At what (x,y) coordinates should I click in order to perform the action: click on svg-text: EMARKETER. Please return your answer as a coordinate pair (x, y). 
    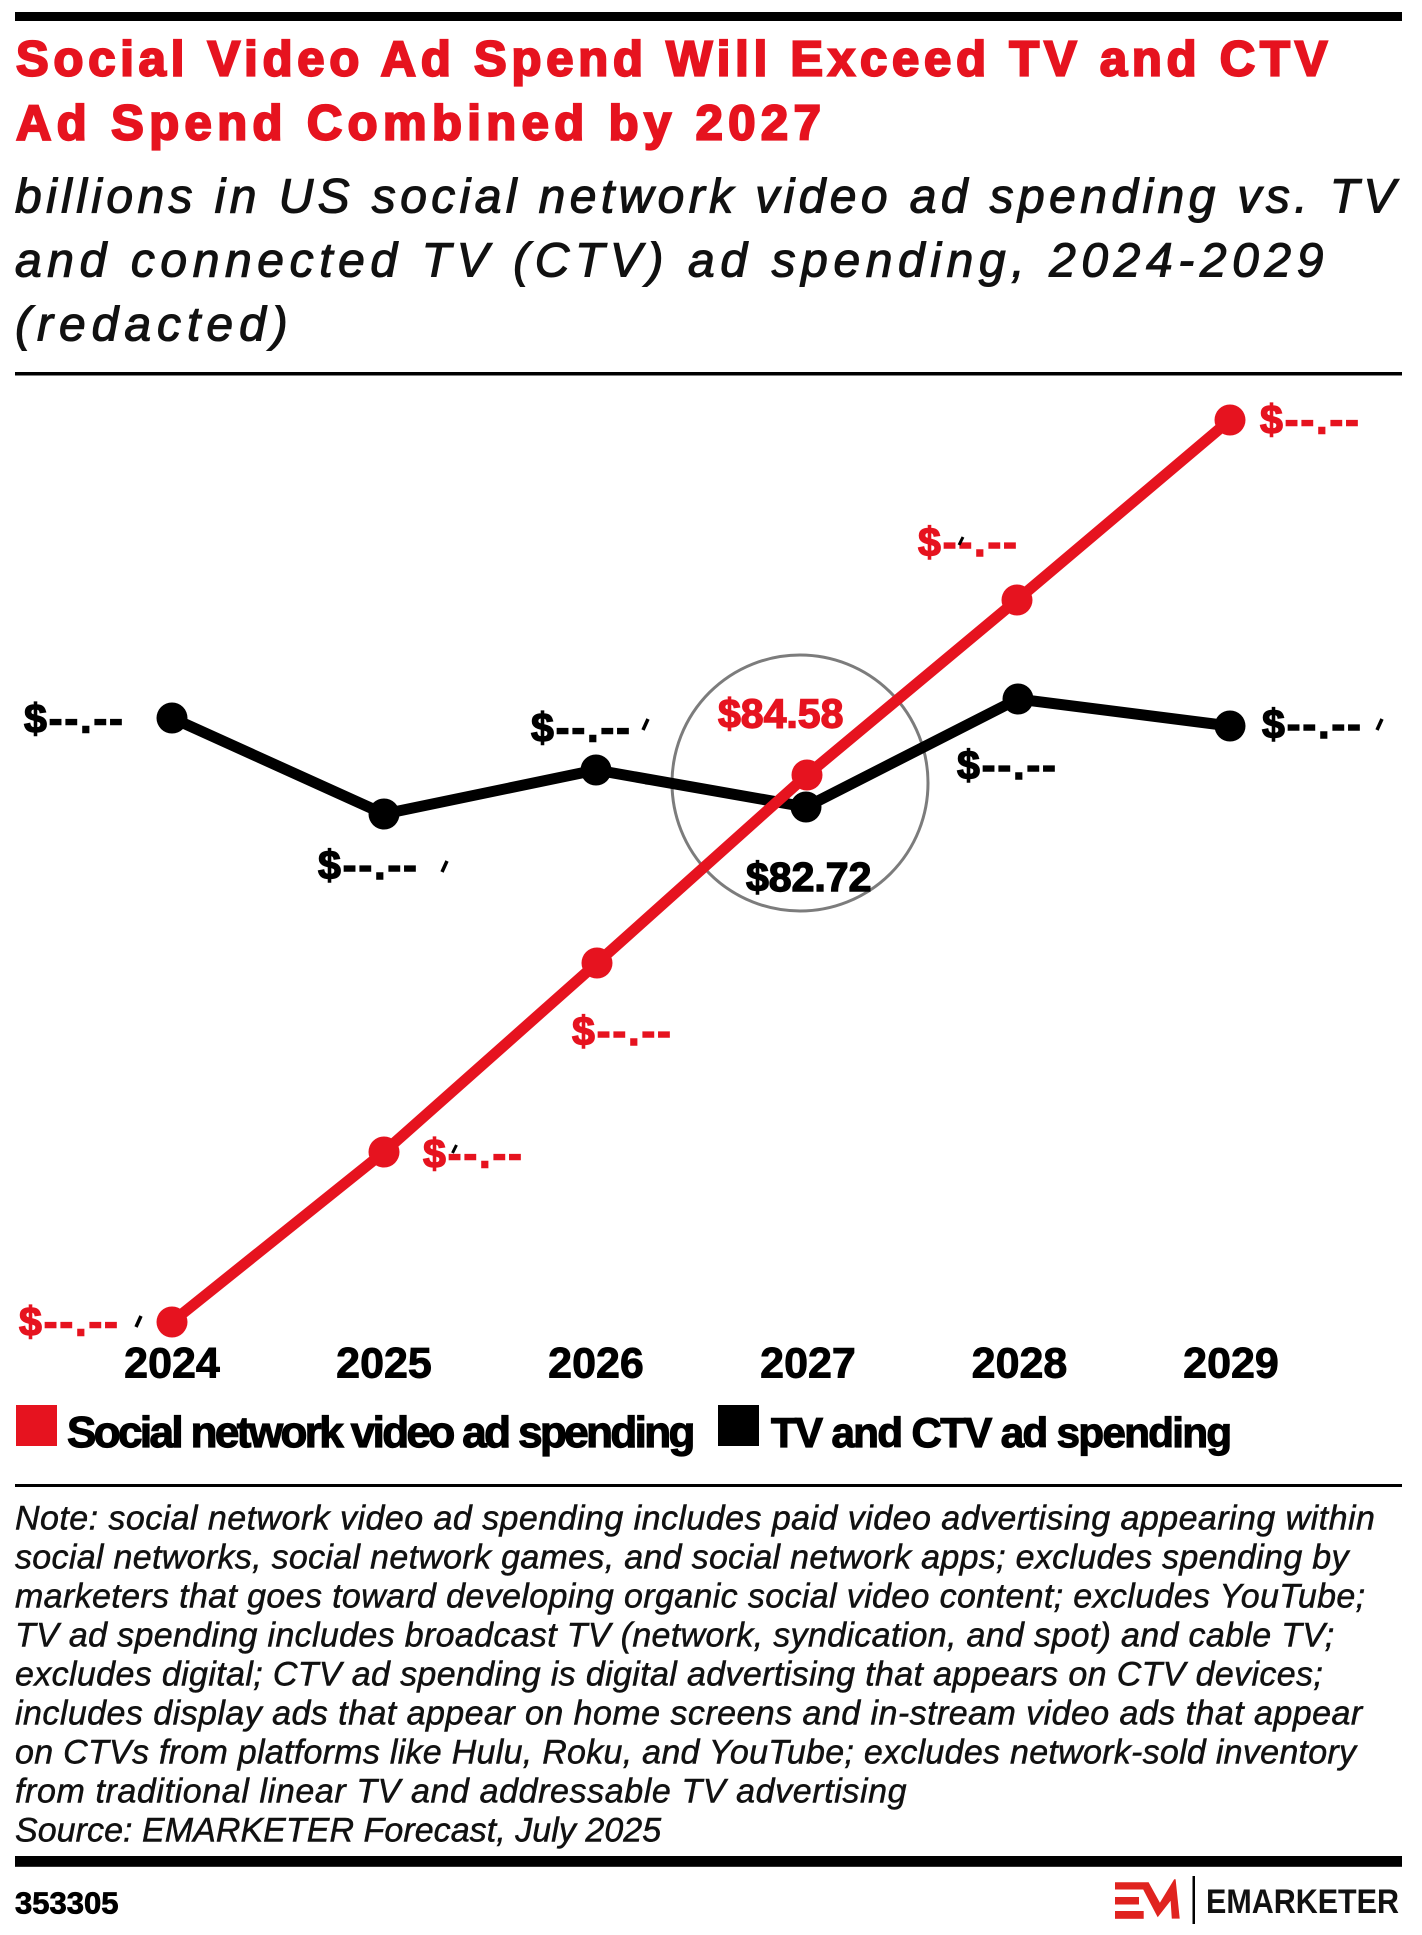
    Looking at the image, I should click on (1302, 1902).